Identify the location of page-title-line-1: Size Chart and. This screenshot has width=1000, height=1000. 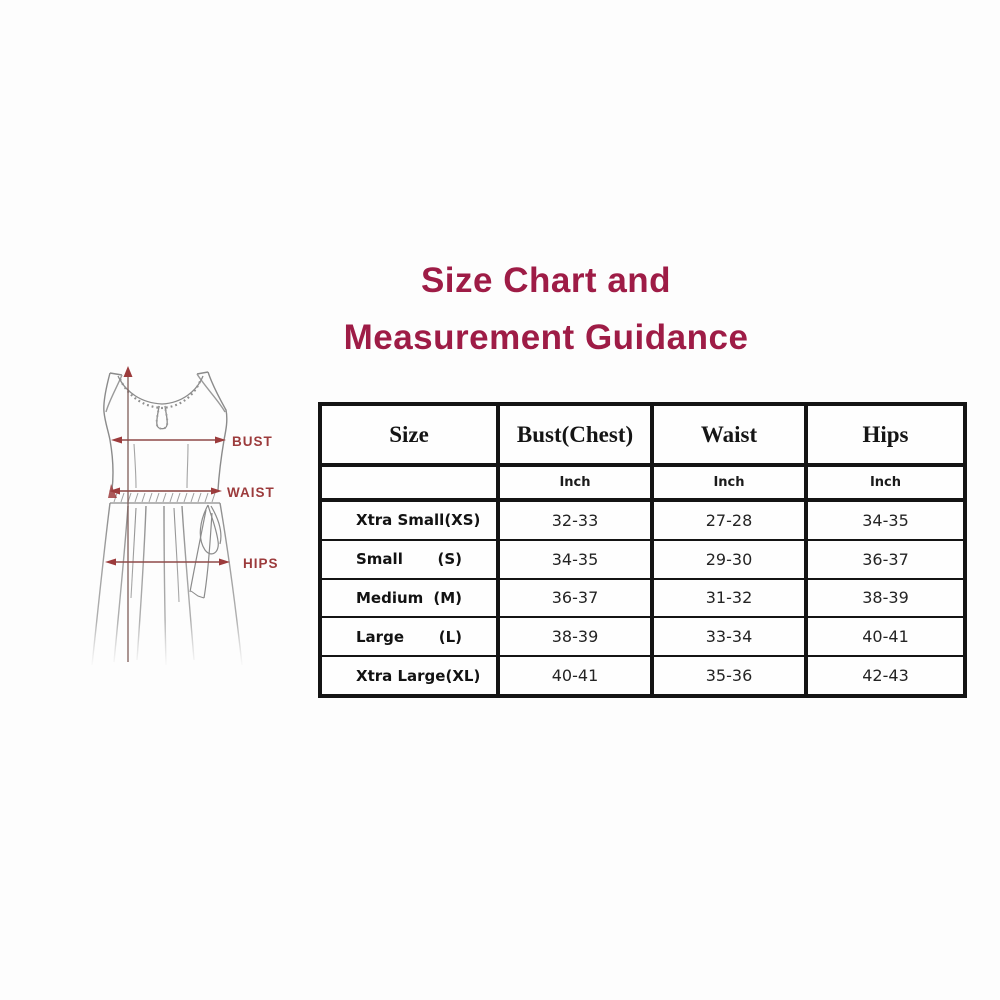
(546, 280).